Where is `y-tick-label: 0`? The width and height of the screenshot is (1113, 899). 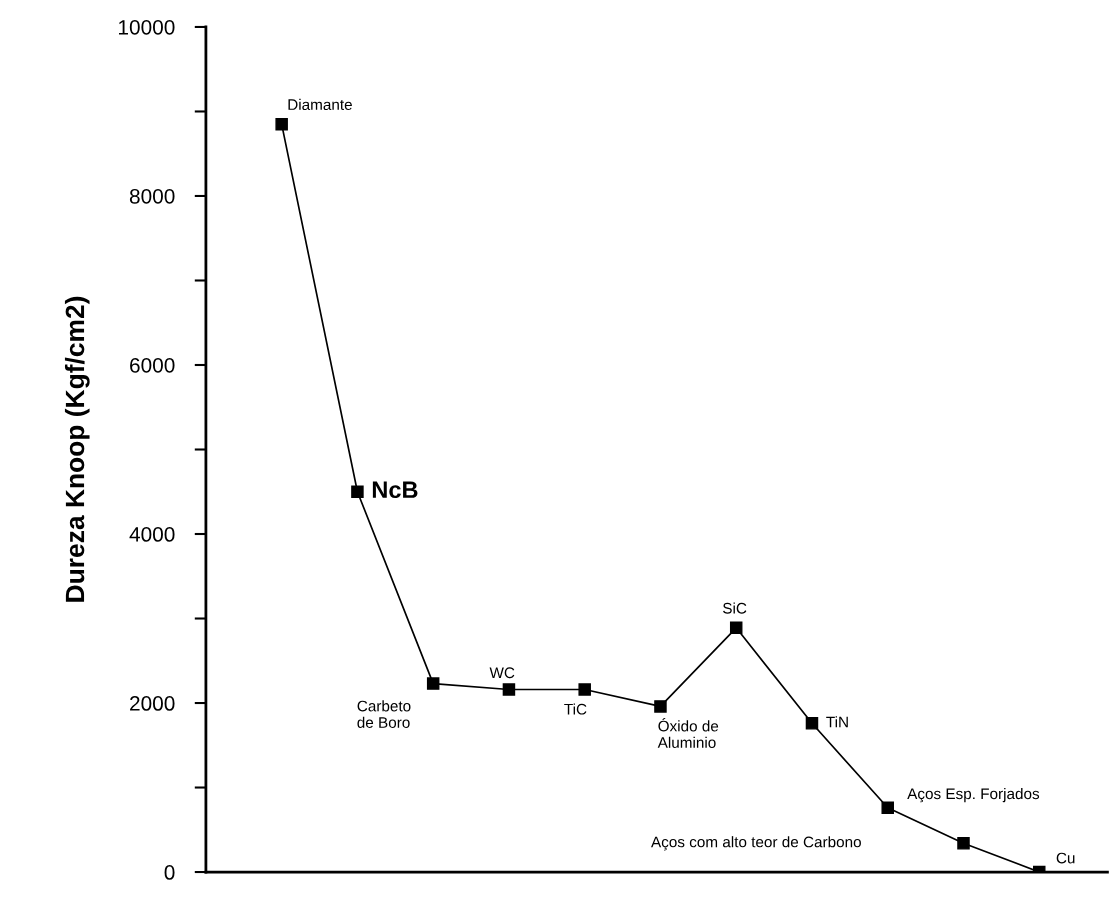 y-tick-label: 0 is located at coordinates (169, 872).